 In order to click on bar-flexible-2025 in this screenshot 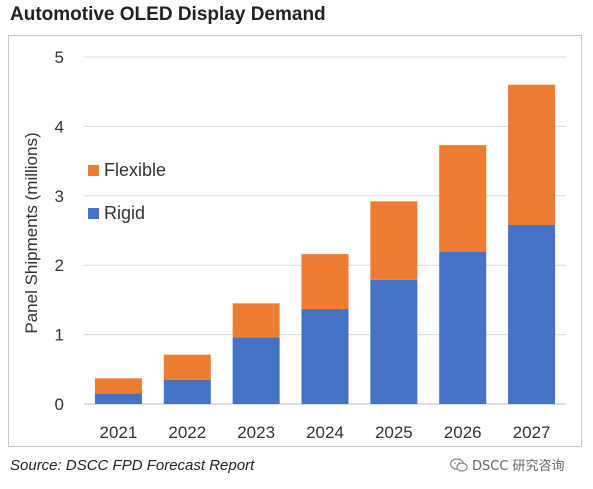, I will do `click(394, 240)`.